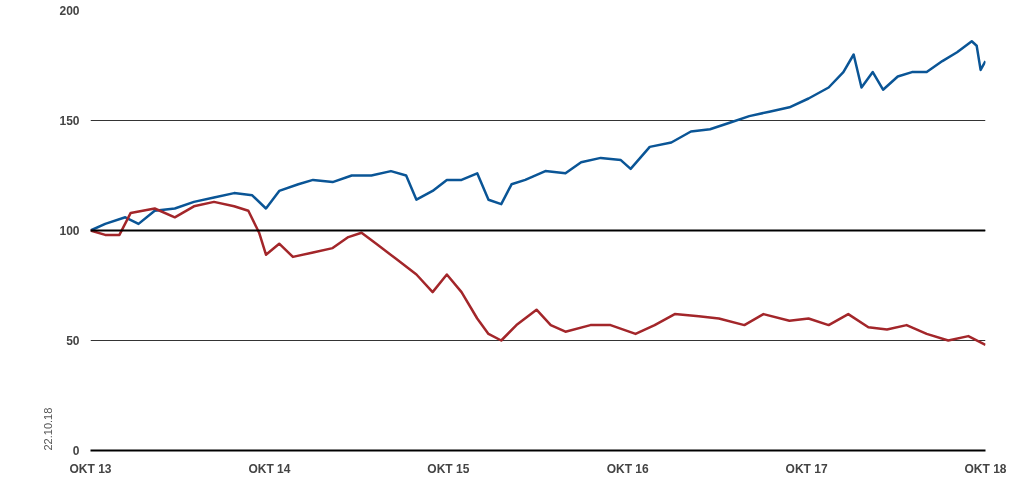 The image size is (1014, 482). I want to click on y-tick-label: 150, so click(69, 121).